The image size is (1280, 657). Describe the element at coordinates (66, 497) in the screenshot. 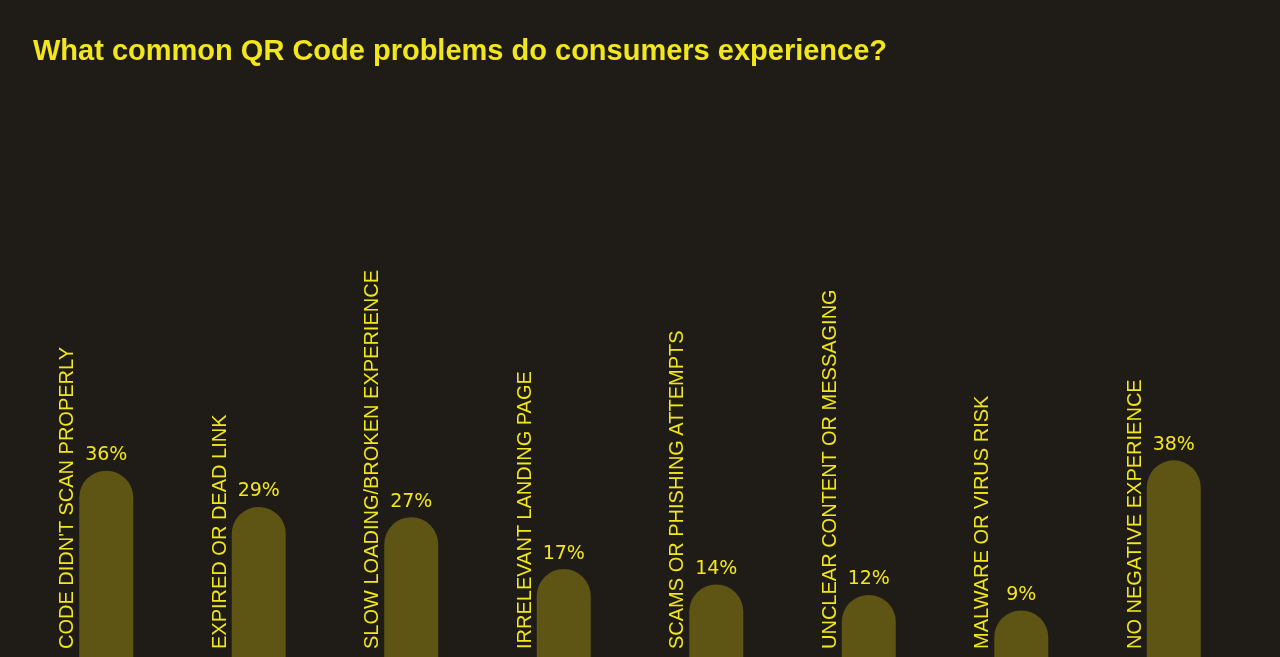

I see `x-tick-label: CODE DIDN'T SCAN PROPERLY` at that location.